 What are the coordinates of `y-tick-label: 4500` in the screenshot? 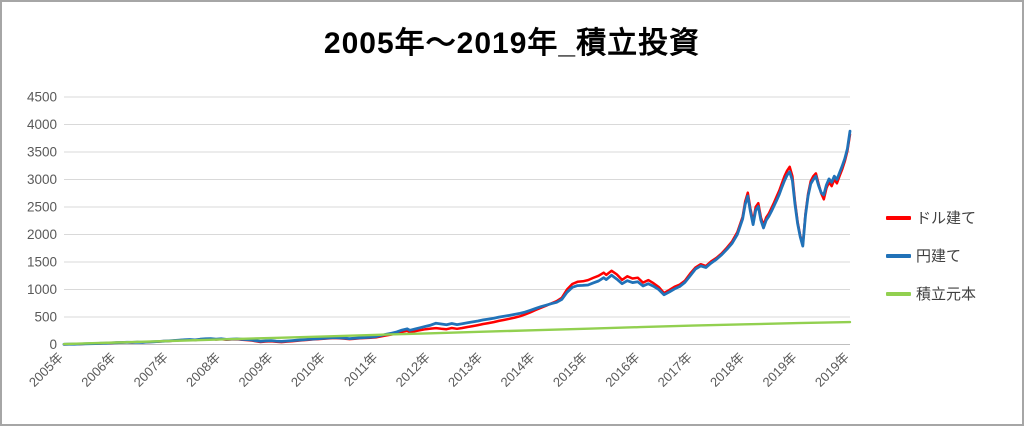 It's located at (42, 97).